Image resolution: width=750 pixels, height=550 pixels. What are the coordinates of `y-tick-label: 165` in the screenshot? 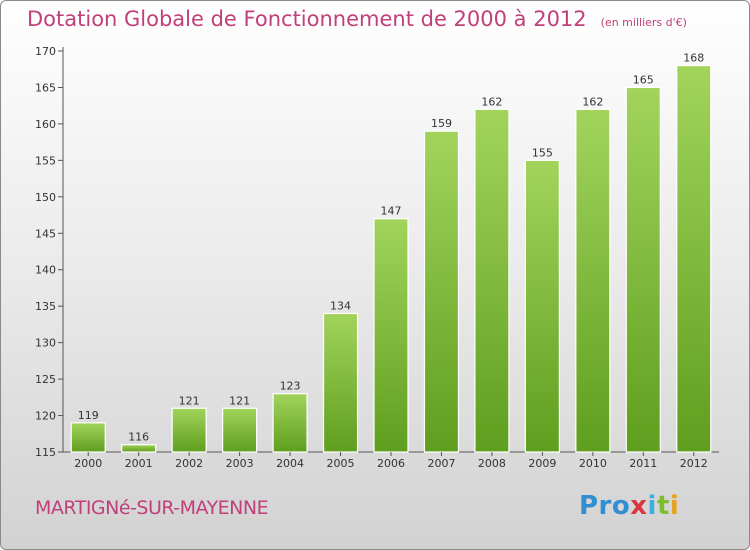 It's located at (45, 87).